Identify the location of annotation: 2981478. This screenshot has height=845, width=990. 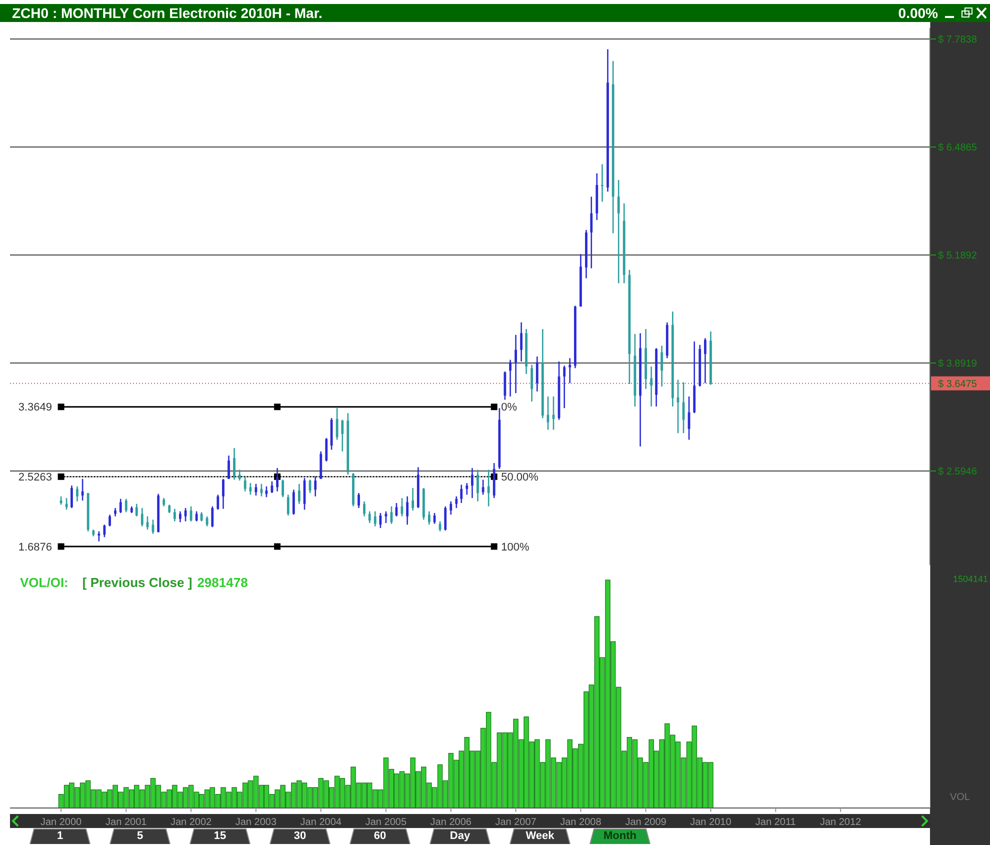
(222, 582).